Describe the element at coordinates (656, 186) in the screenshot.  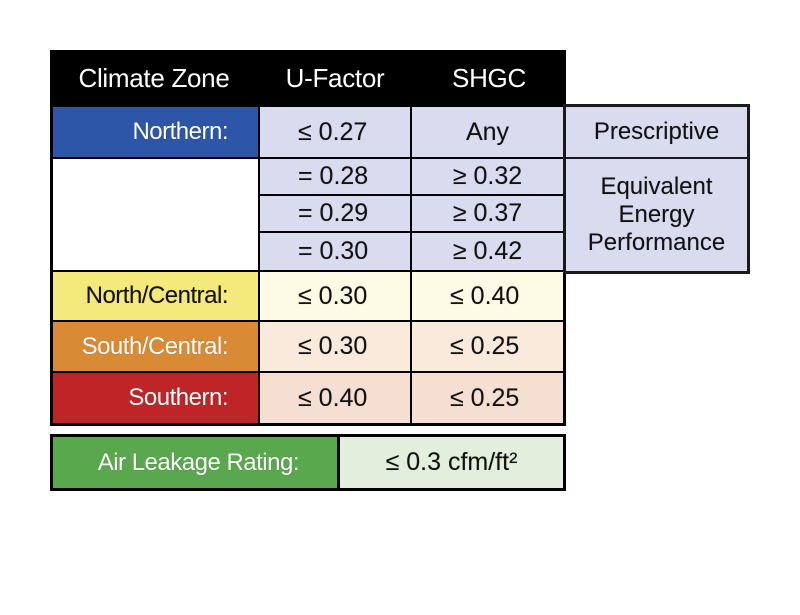
I see `equivalent-line-1: Equivalent` at that location.